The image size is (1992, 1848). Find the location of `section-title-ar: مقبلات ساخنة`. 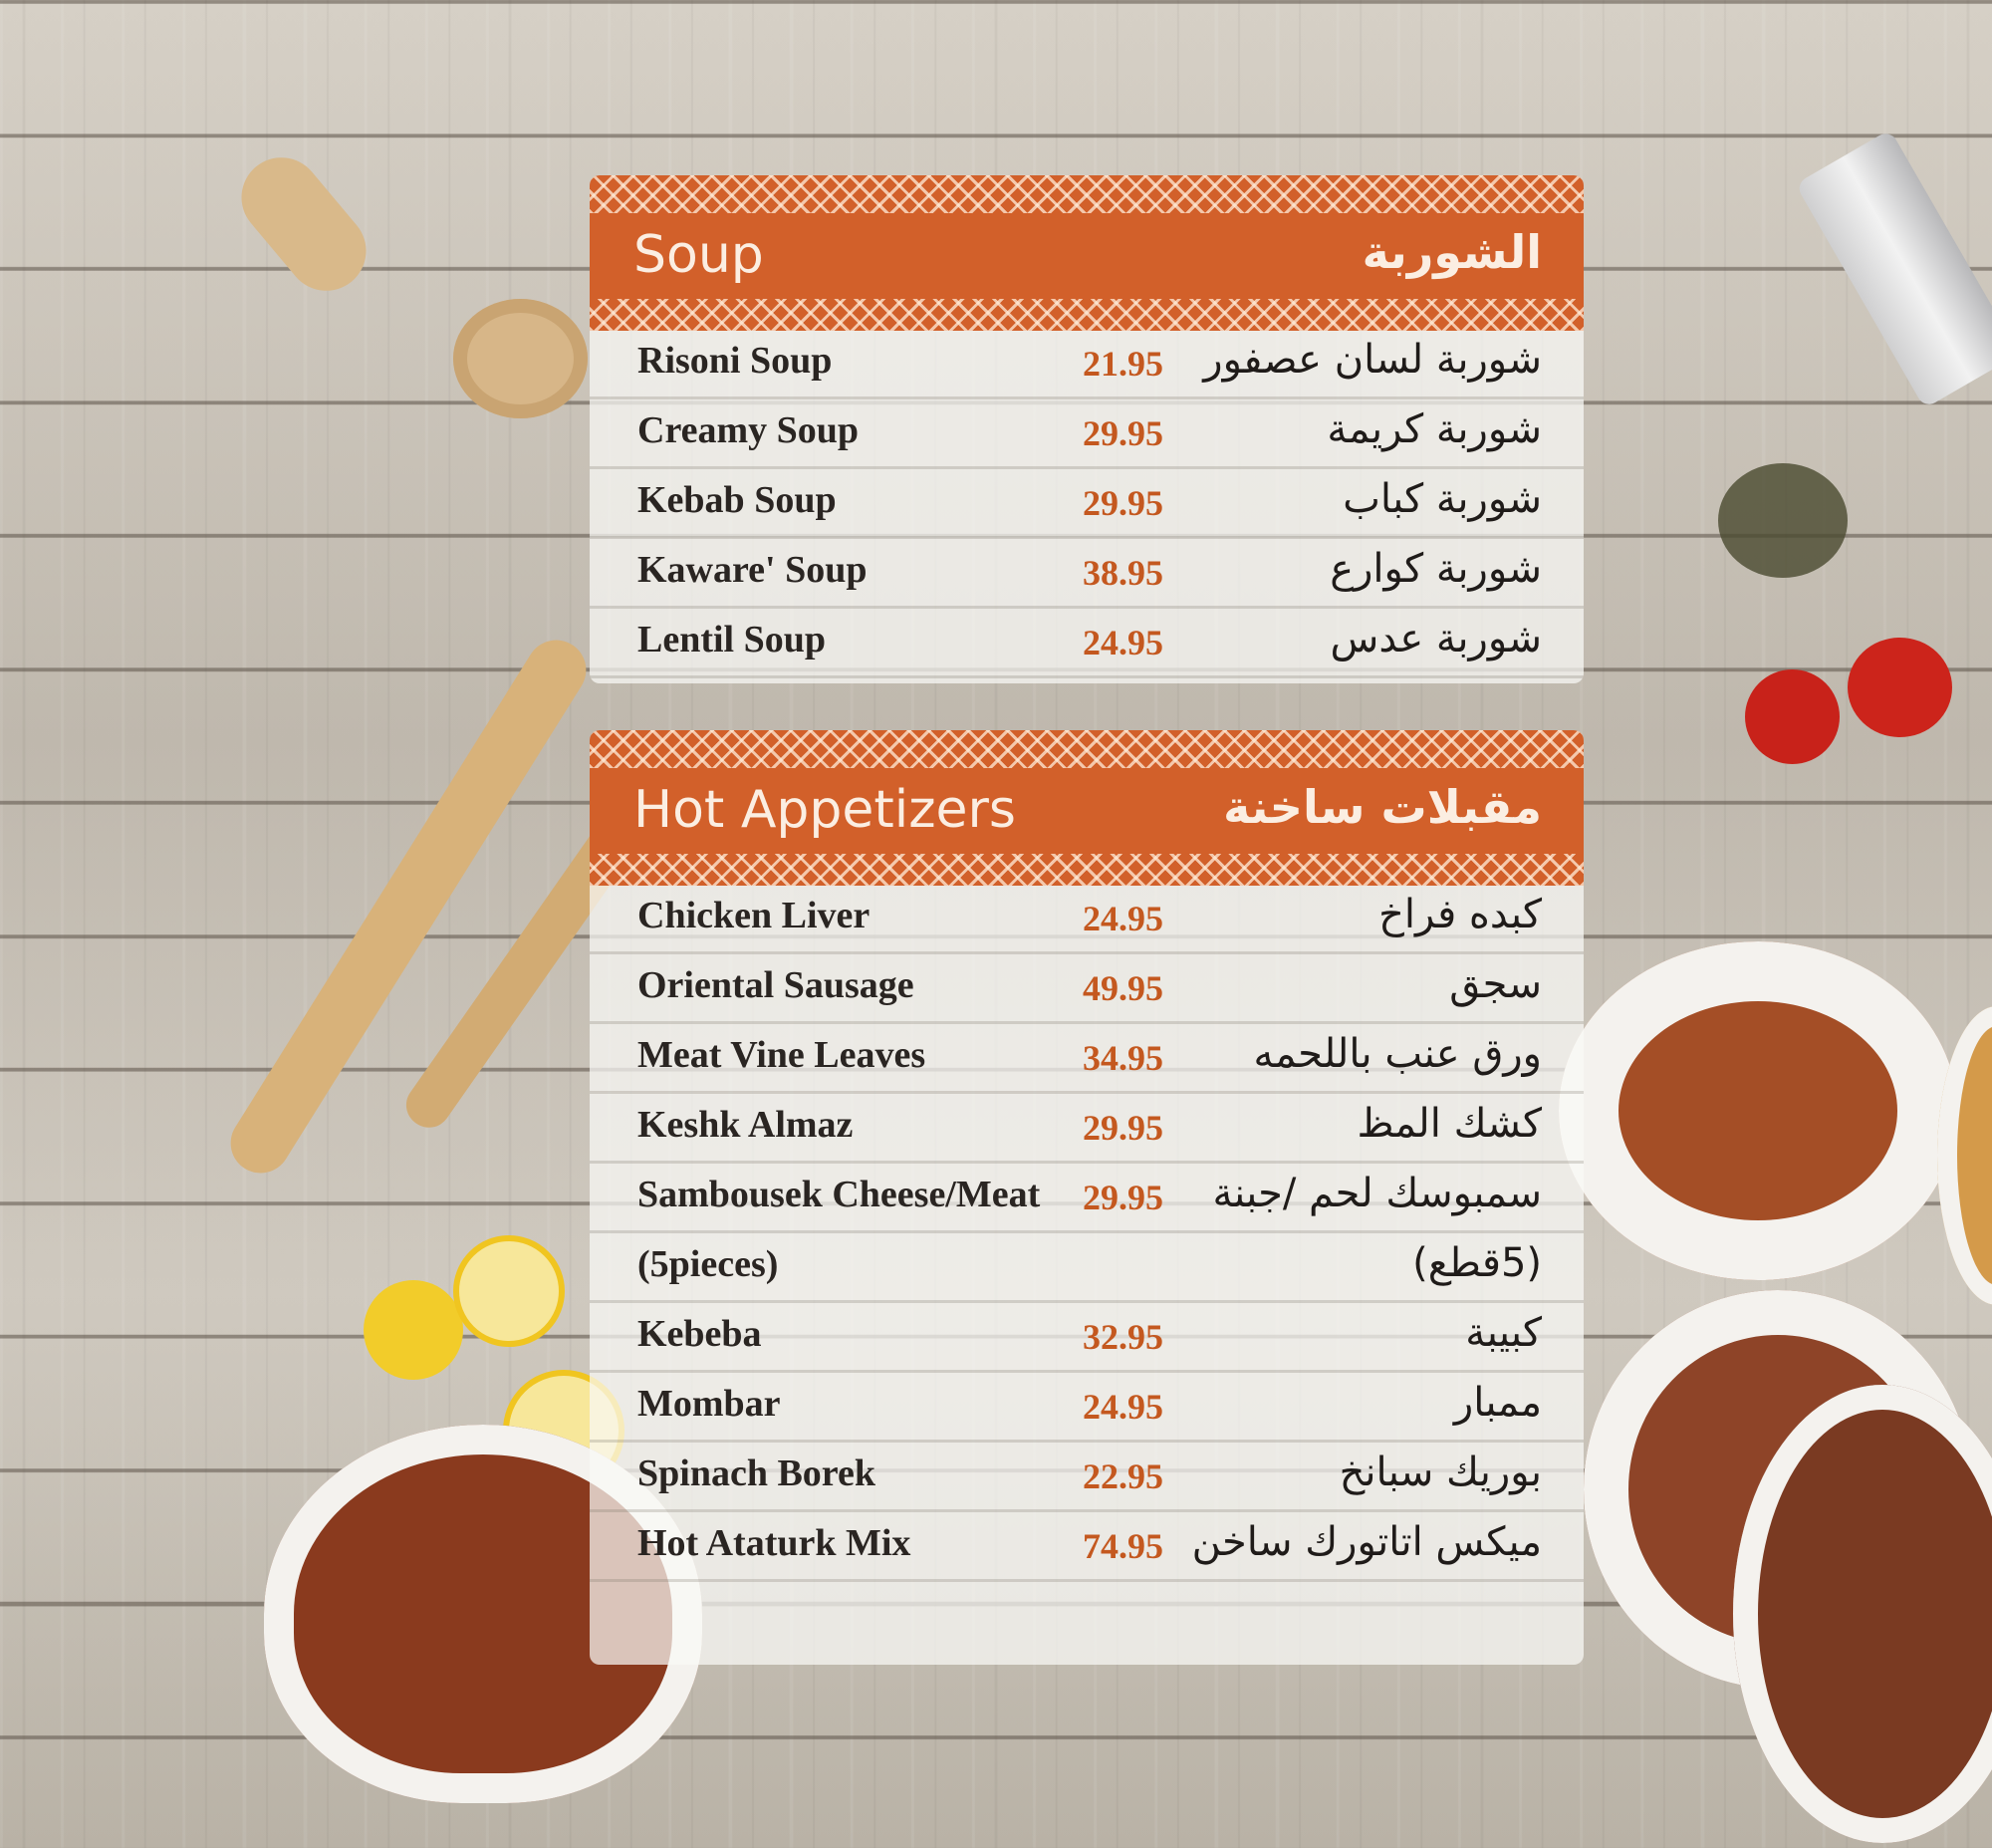

section-title-ar: مقبلات ساخنة is located at coordinates (1382, 807).